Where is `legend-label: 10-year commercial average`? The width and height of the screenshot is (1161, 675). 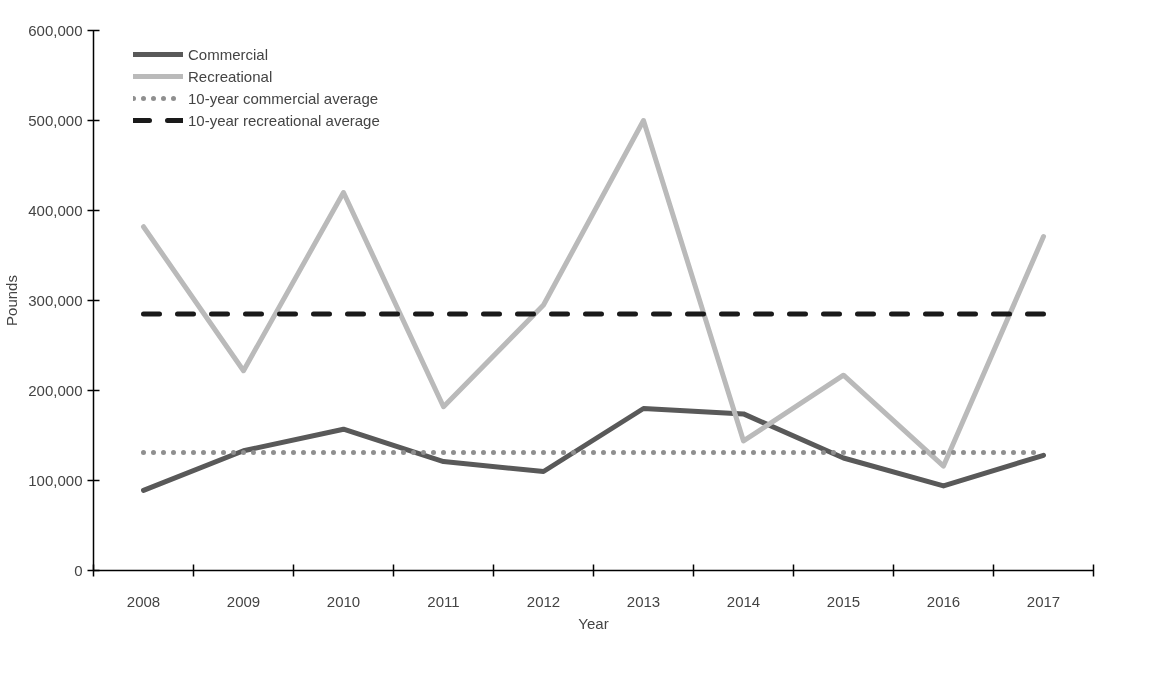
legend-label: 10-year commercial average is located at coordinates (283, 98).